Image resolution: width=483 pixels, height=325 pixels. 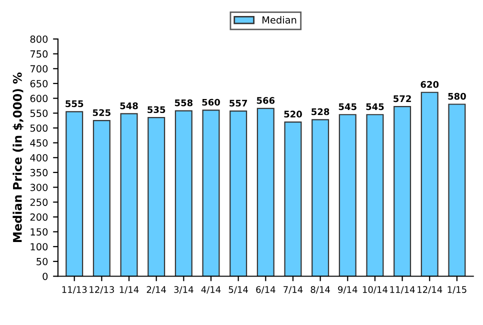 What do you see at coordinates (402, 98) in the screenshot?
I see `data-label: 572` at bounding box center [402, 98].